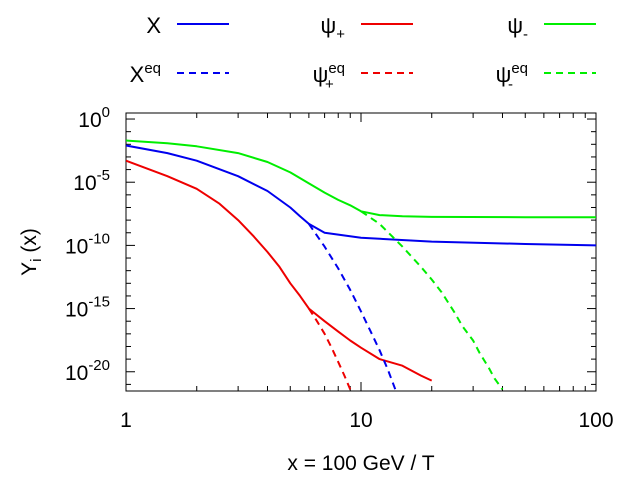  What do you see at coordinates (363, 76) in the screenshot?
I see `legend-item-4: ψeq +` at bounding box center [363, 76].